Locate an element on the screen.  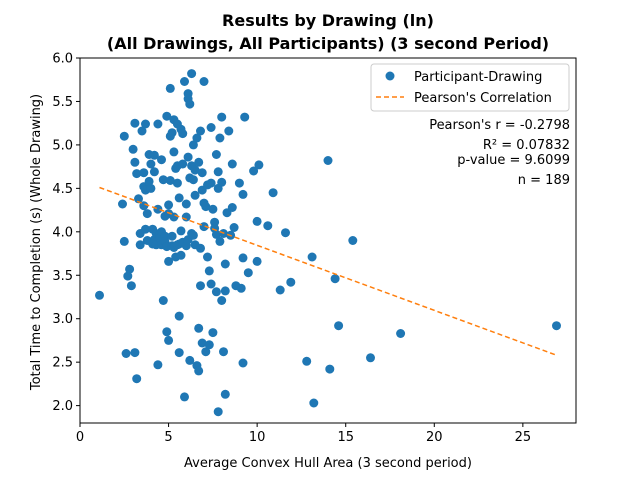
y-tick-label: 2.0 is located at coordinates (62, 406).